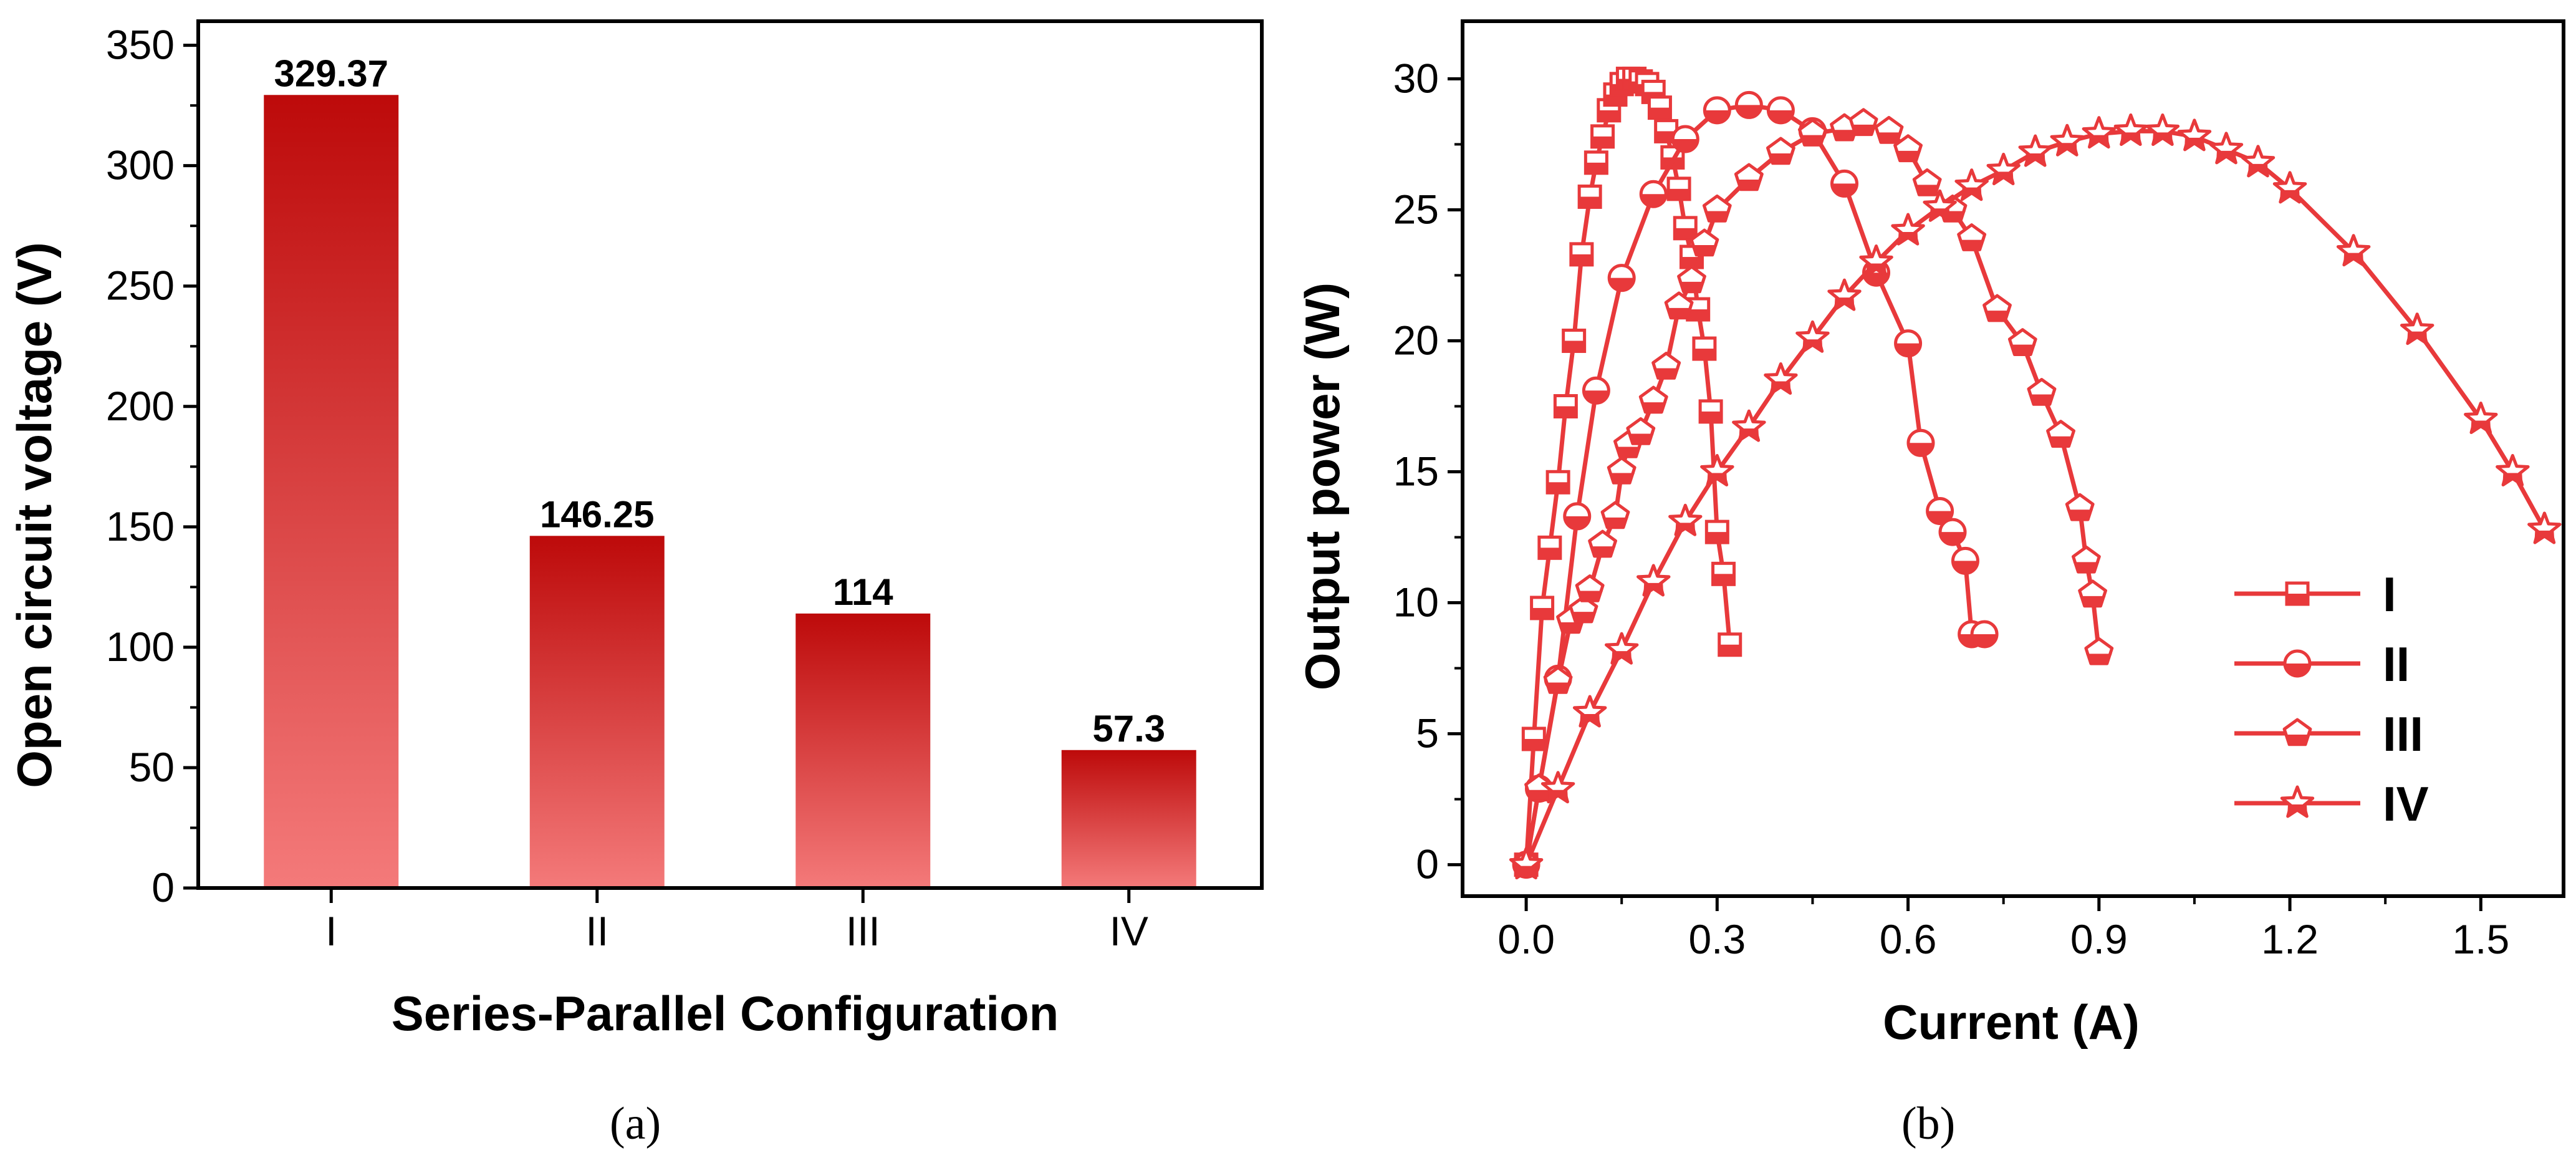  I want to click on y-tick-label: 100, so click(140, 647).